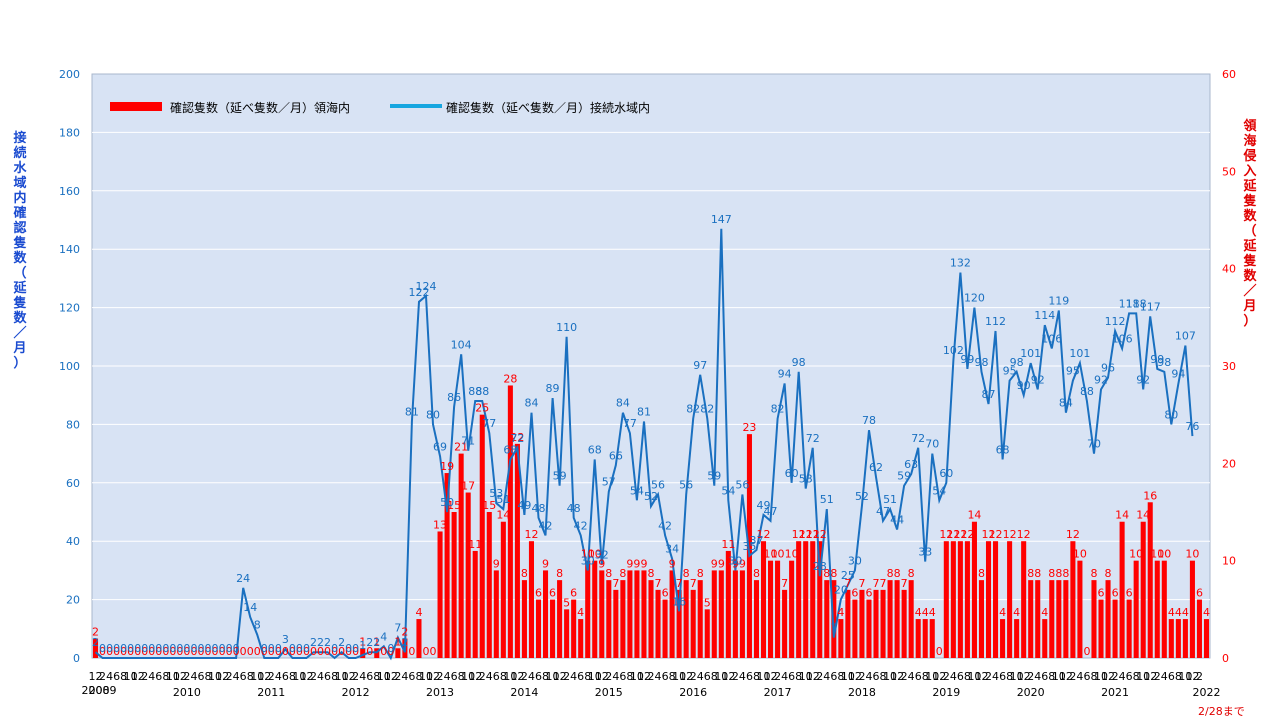  Describe the element at coordinates (609, 692) in the screenshot. I see `year-label: 2015` at that location.